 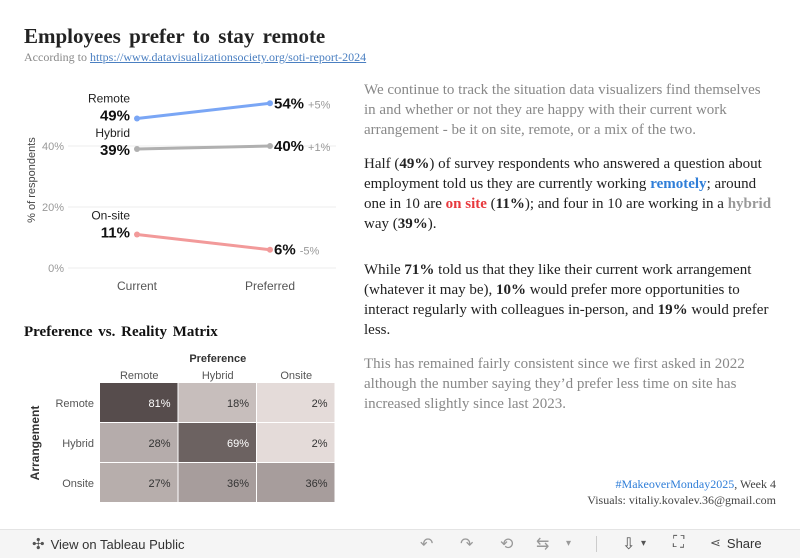 What do you see at coordinates (302, 146) in the screenshot?
I see `end-value-label: 40% +1%` at bounding box center [302, 146].